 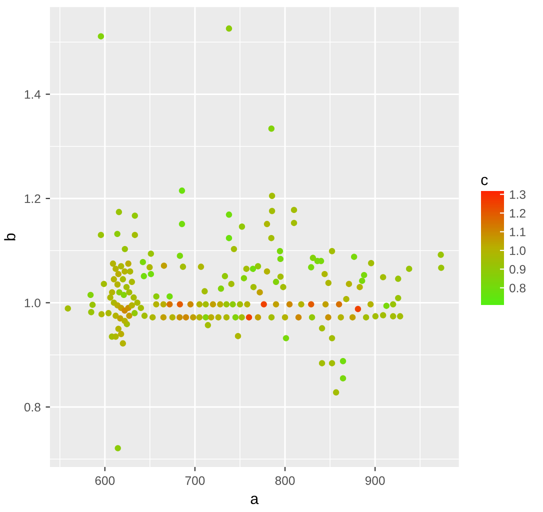 I want to click on x-tick-label: 900, so click(x=375, y=480).